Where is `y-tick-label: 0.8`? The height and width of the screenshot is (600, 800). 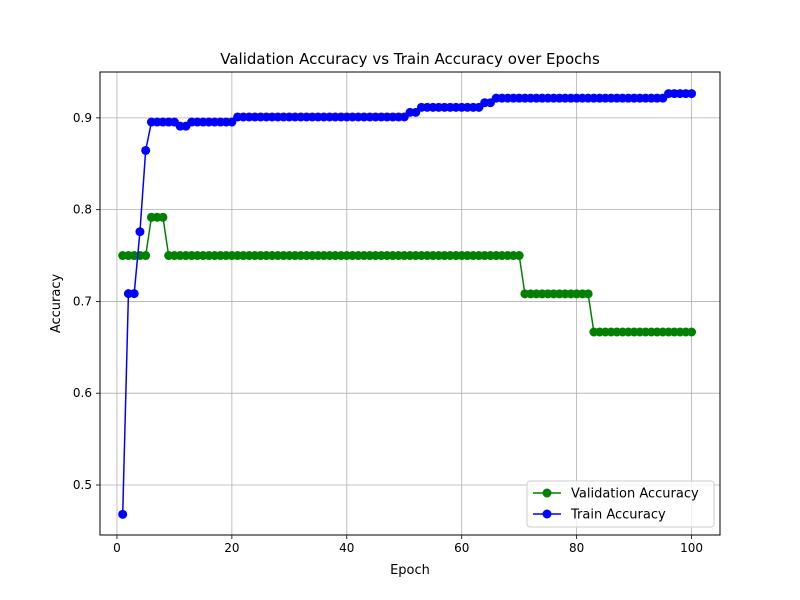
y-tick-label: 0.8 is located at coordinates (82, 210).